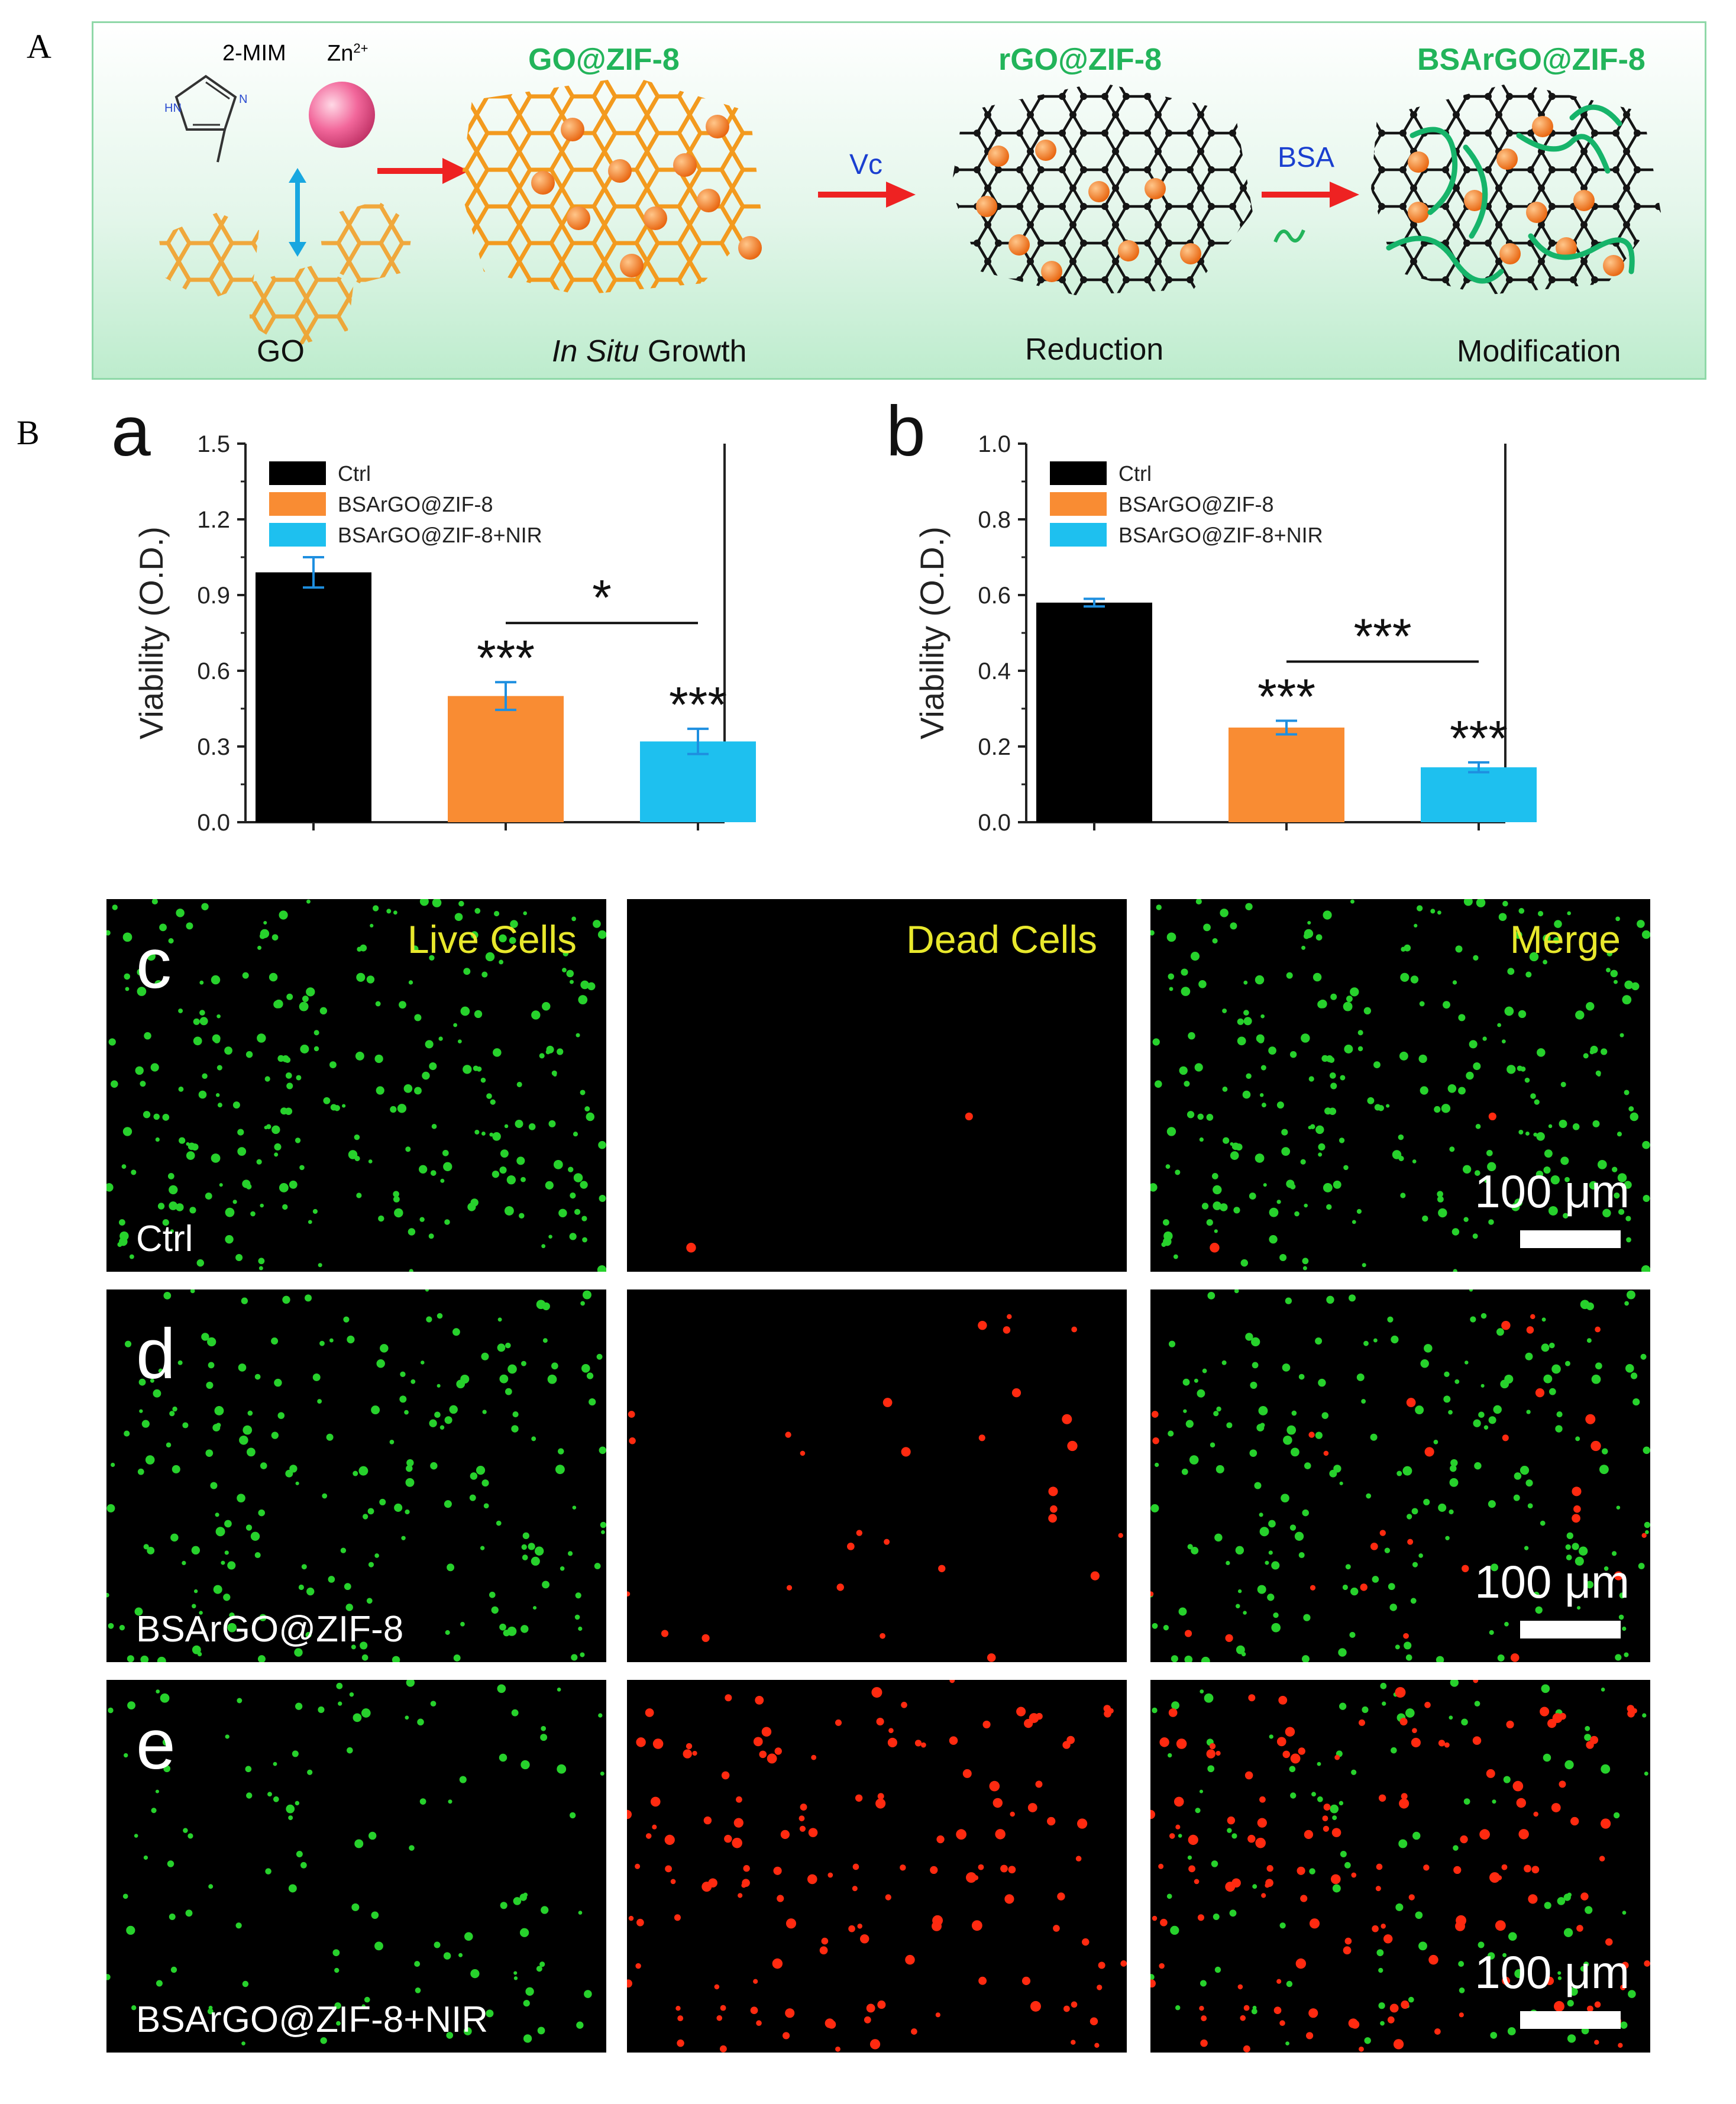 Image resolution: width=1736 pixels, height=2104 pixels. What do you see at coordinates (698, 704) in the screenshot?
I see `significance-stars: ***` at bounding box center [698, 704].